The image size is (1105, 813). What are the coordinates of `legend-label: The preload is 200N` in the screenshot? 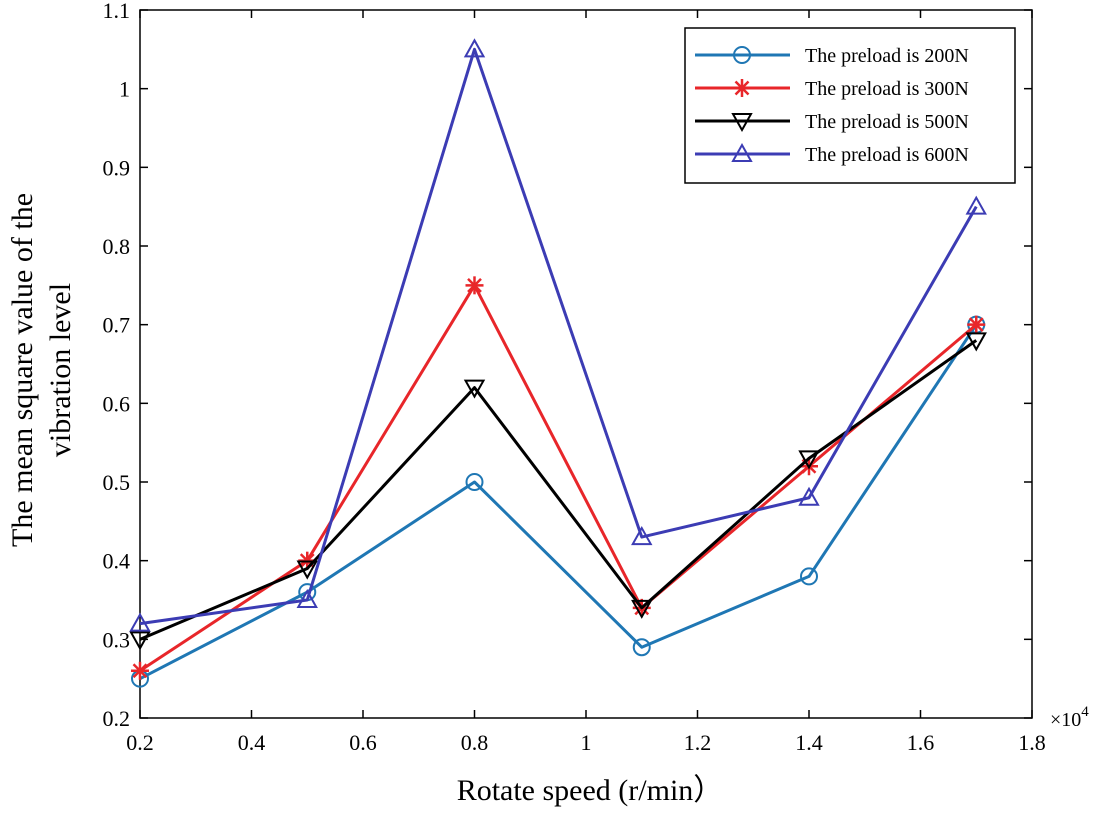 It's located at (887, 56).